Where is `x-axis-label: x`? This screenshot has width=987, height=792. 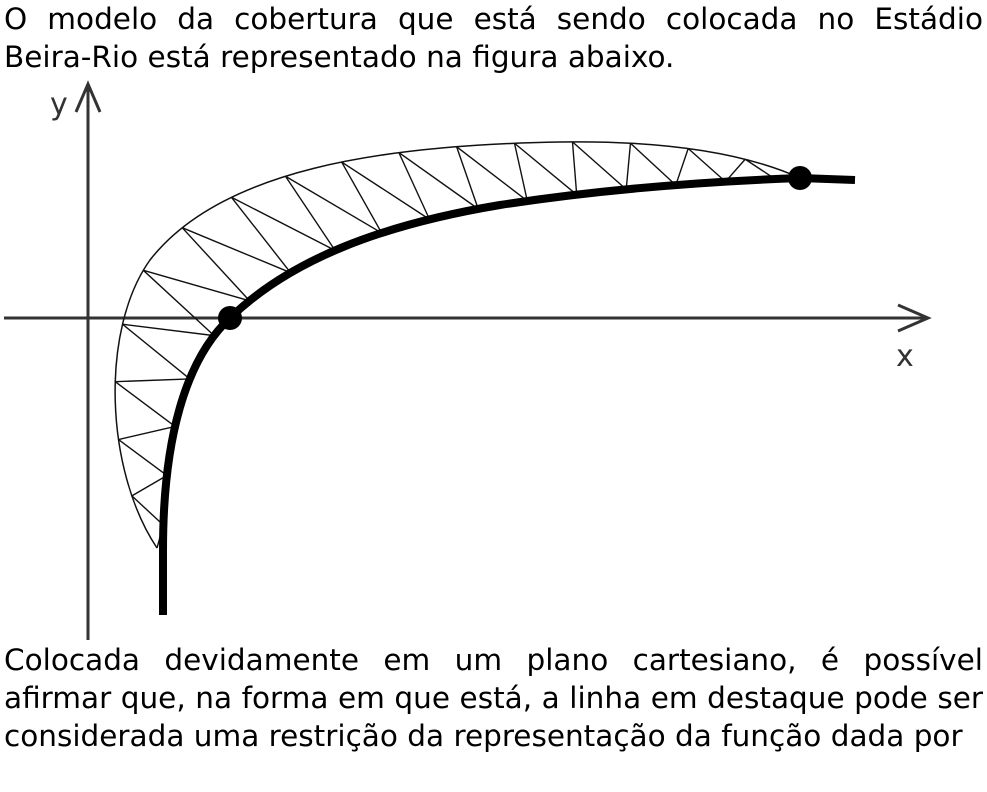
x-axis-label: x is located at coordinates (905, 356).